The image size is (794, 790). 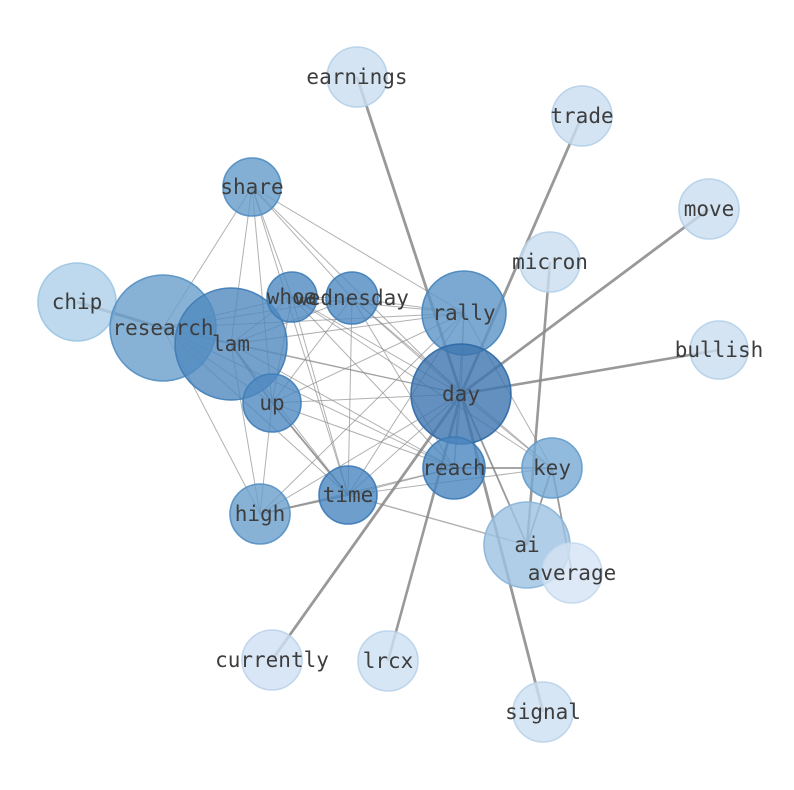 I want to click on node-high, so click(x=260, y=514).